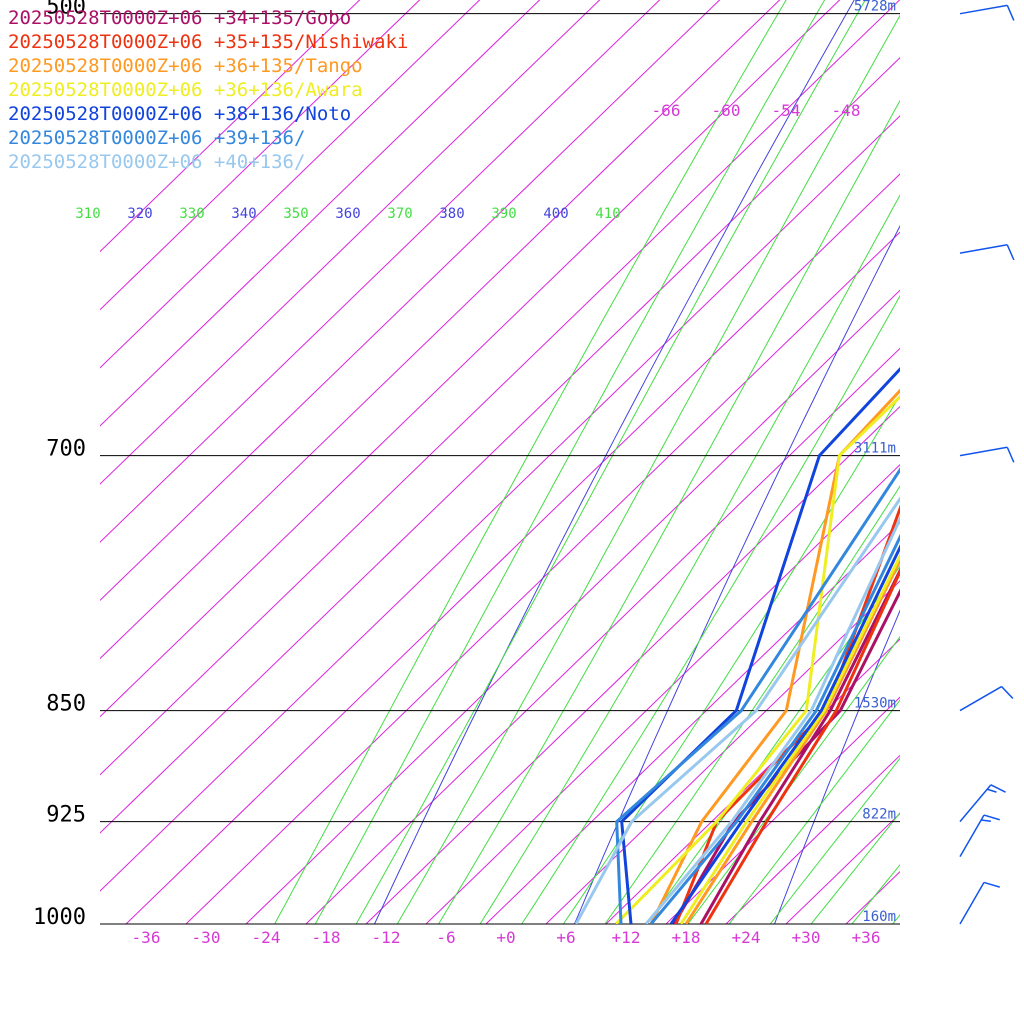  Describe the element at coordinates (846, 110) in the screenshot. I see `isotherm-label: -48` at that location.